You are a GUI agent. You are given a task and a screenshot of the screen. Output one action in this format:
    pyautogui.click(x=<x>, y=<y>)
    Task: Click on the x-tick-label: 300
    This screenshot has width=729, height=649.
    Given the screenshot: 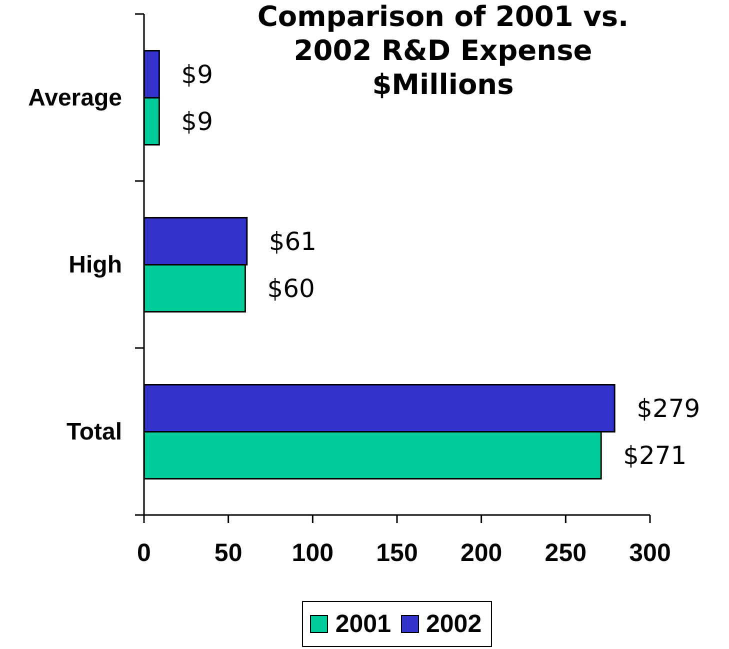 What is the action you would take?
    pyautogui.click(x=650, y=552)
    